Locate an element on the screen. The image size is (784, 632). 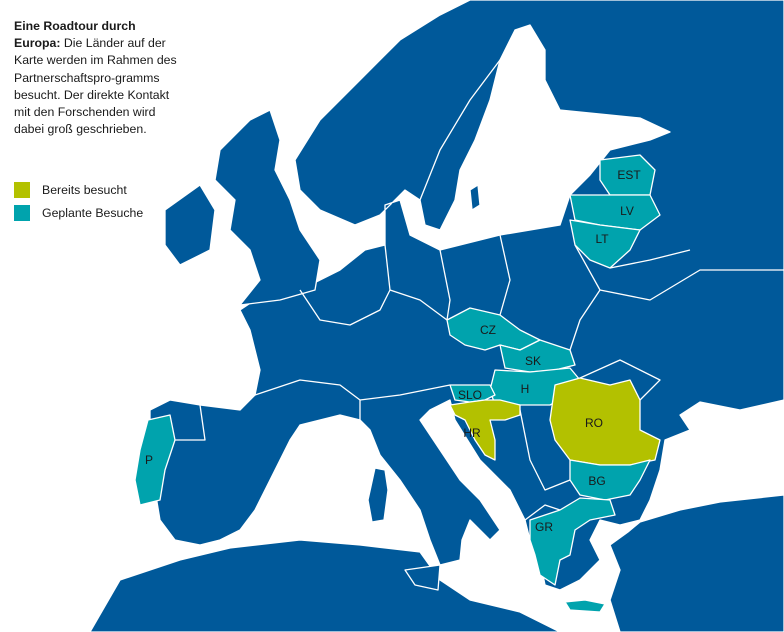
country-ro is located at coordinates (605, 421).